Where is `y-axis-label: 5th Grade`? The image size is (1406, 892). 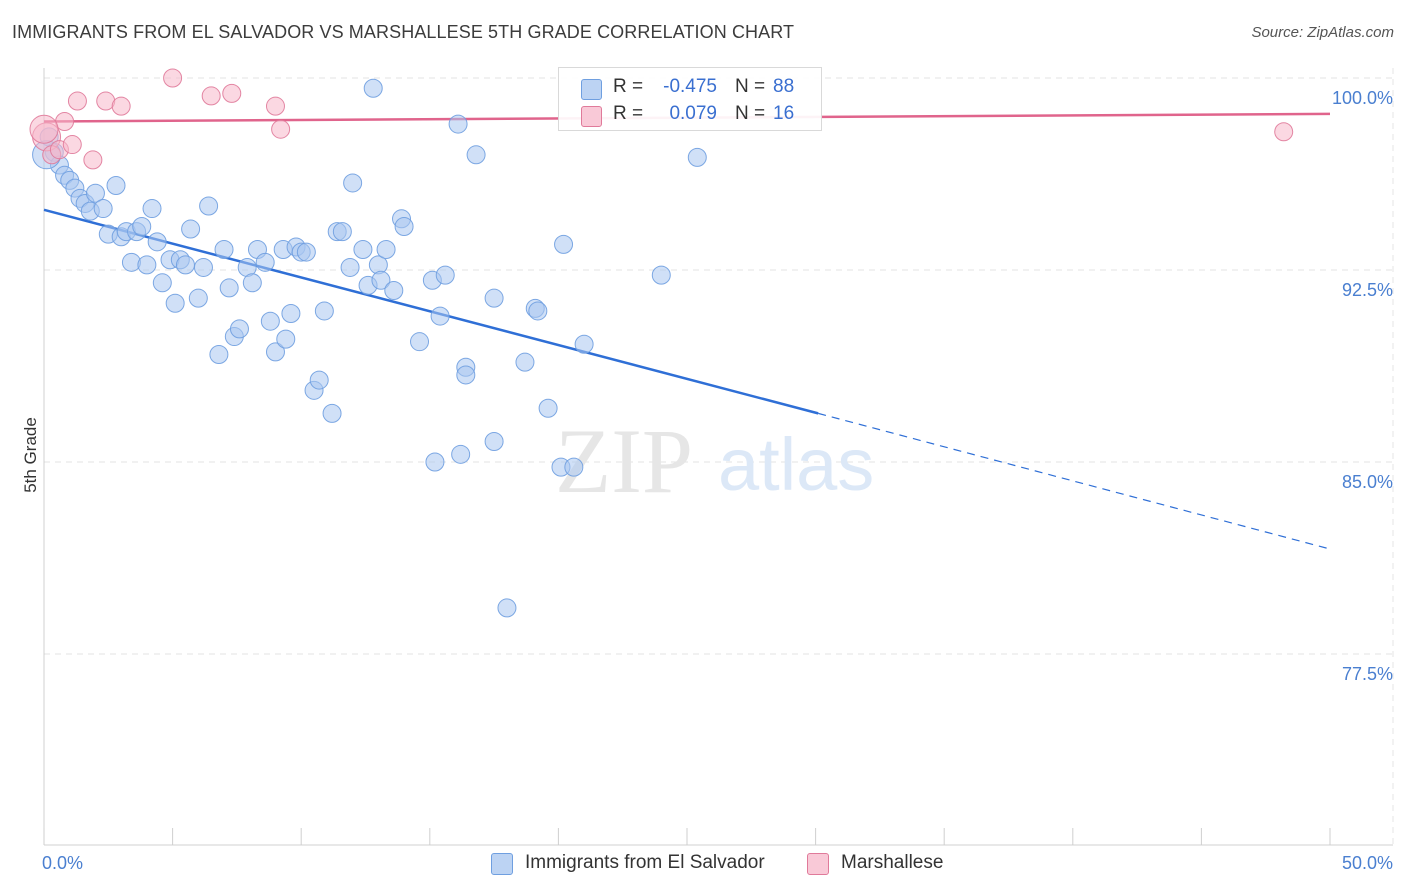 y-axis-label: 5th Grade is located at coordinates (30, 455).